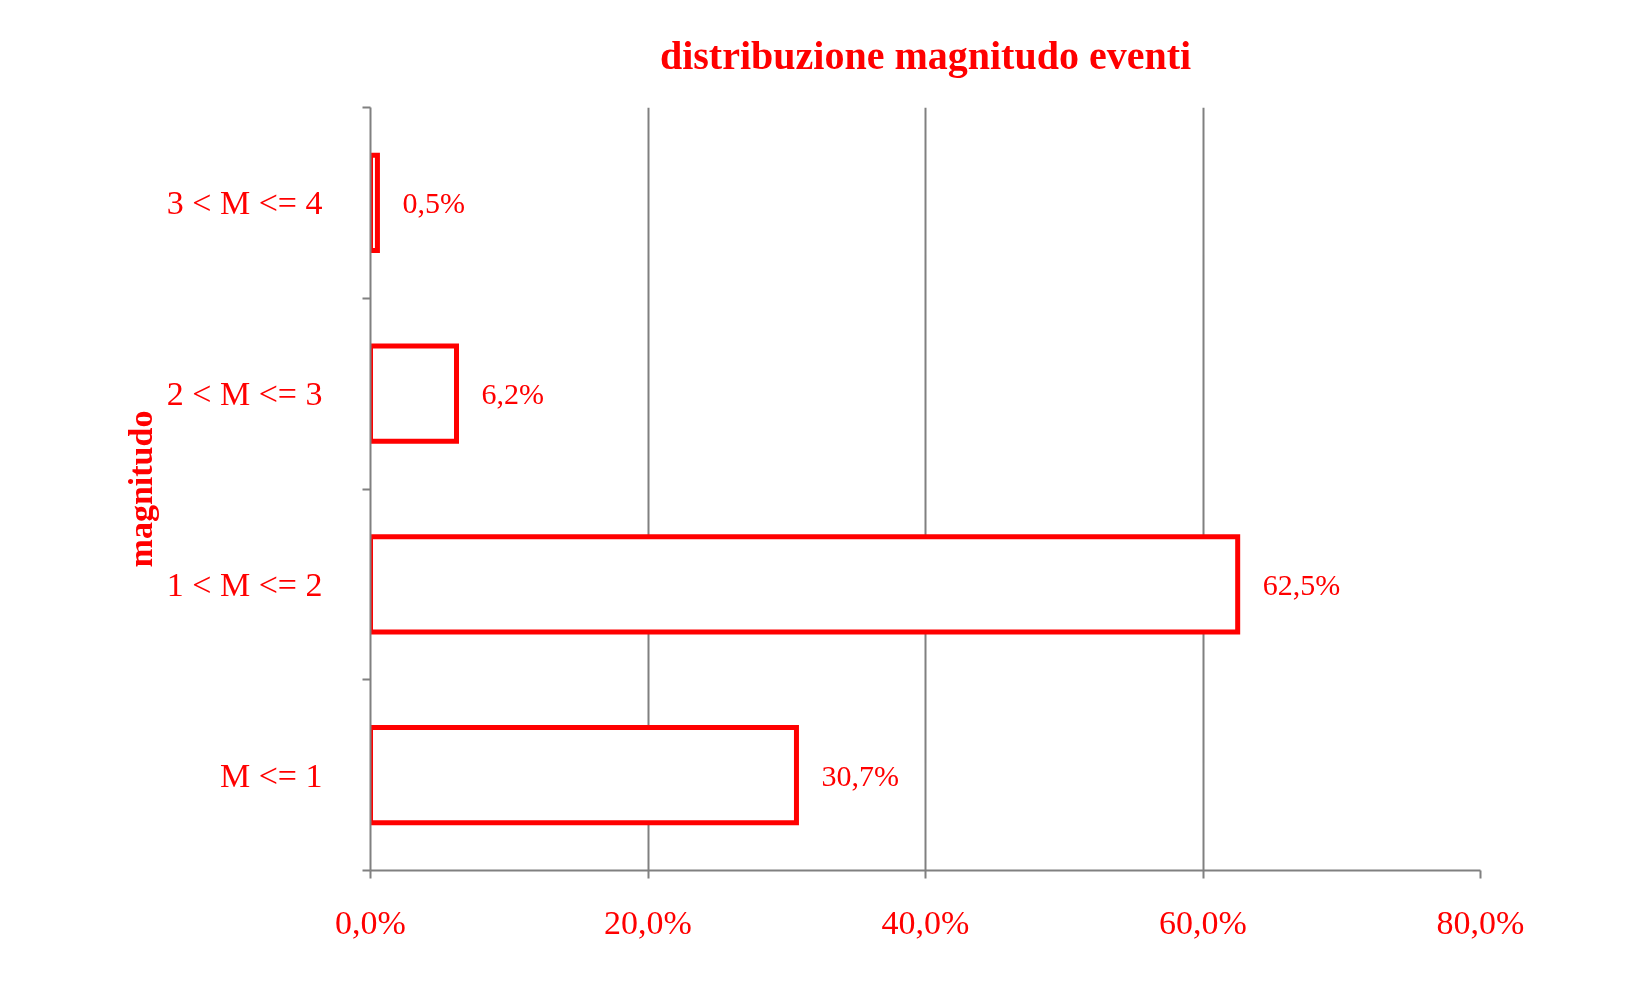 The image size is (1649, 989). I want to click on x-tick-label: 80,0%, so click(1480, 922).